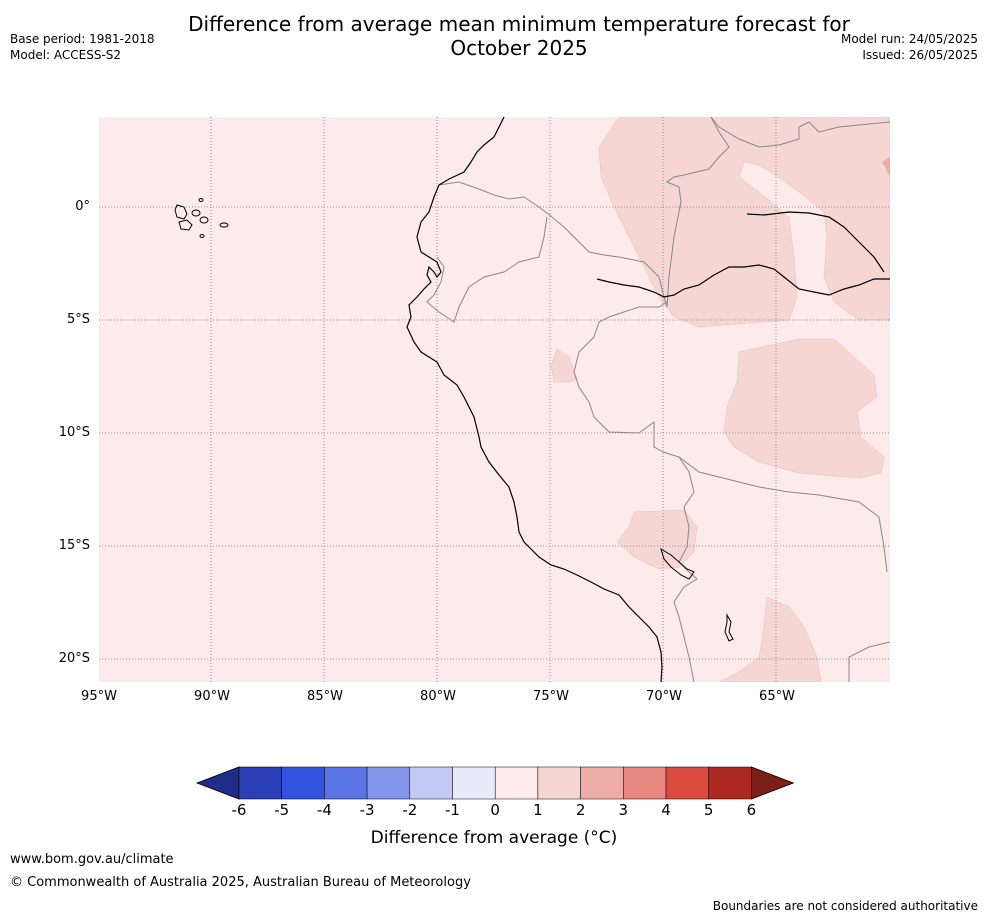 The width and height of the screenshot is (988, 919). I want to click on warm-region-west-small, so click(564, 365).